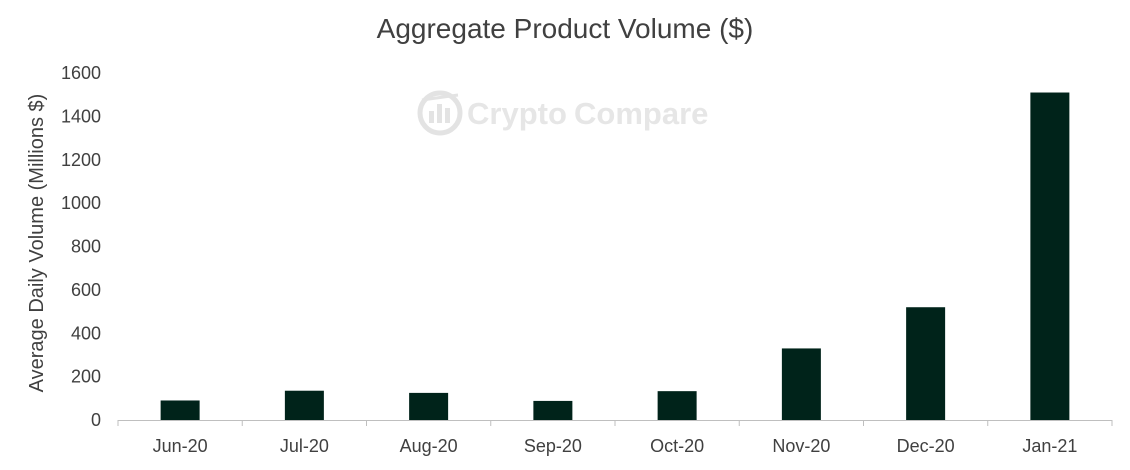 The height and width of the screenshot is (470, 1130). Describe the element at coordinates (96, 420) in the screenshot. I see `y-tick-label: 0` at that location.